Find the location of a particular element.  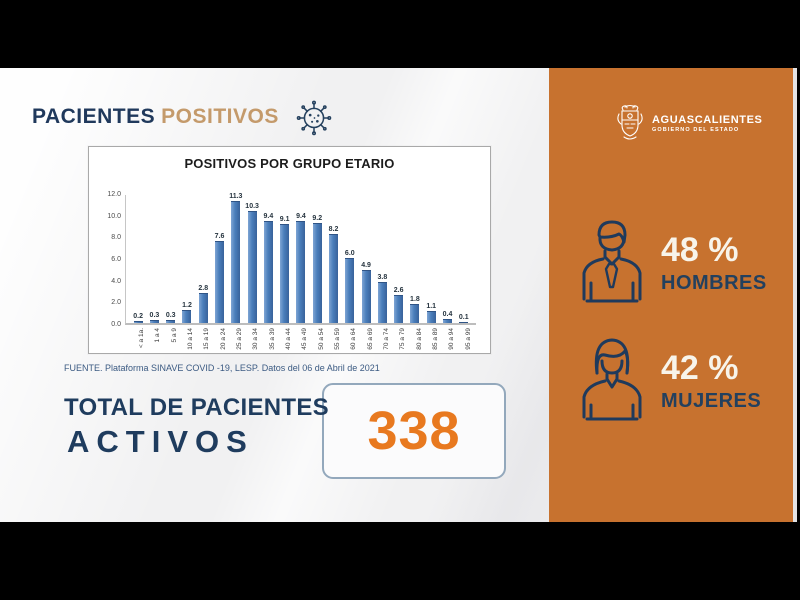

total-active-card: 338 is located at coordinates (414, 431).